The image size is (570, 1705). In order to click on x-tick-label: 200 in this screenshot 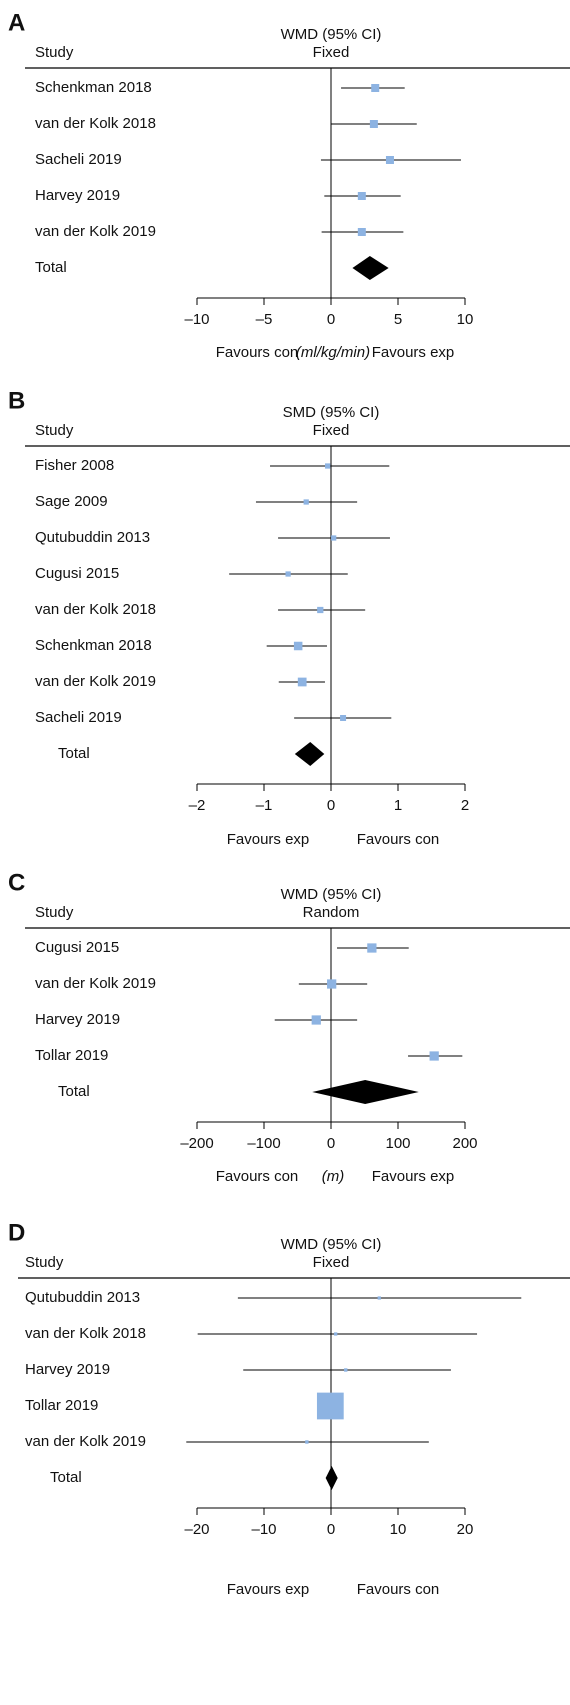, I will do `click(464, 1143)`.